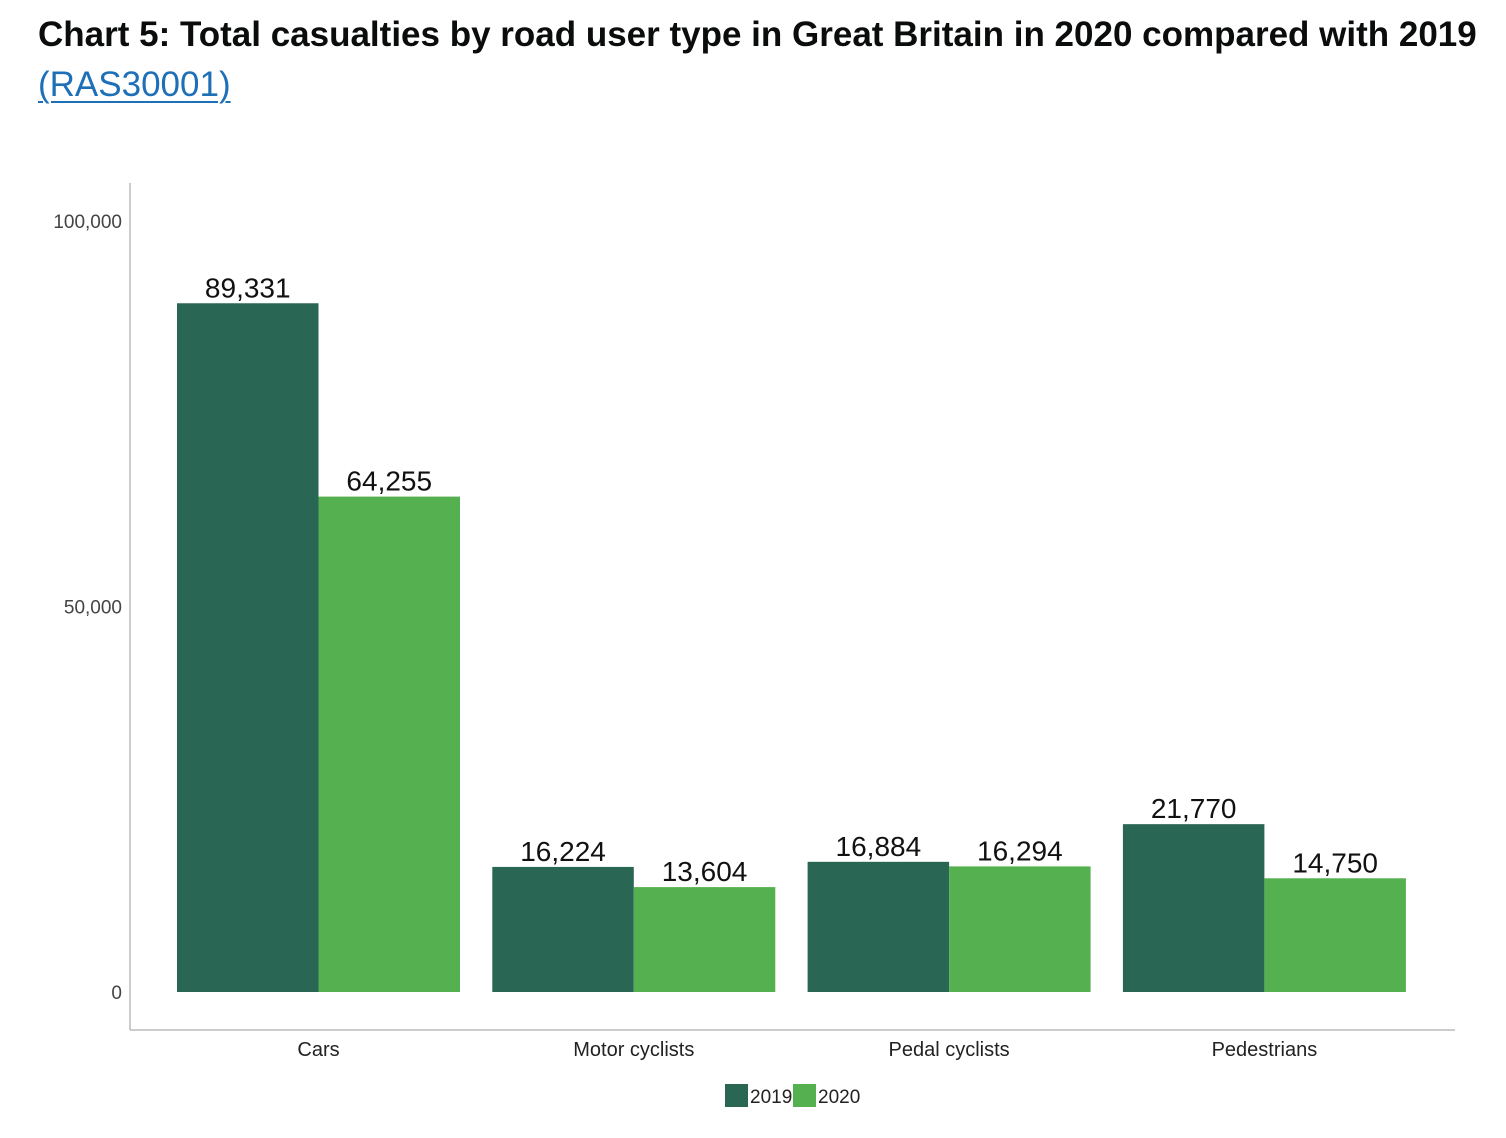 This screenshot has height=1138, width=1506. Describe the element at coordinates (1335, 862) in the screenshot. I see `bar-value-label: 14,750` at that location.